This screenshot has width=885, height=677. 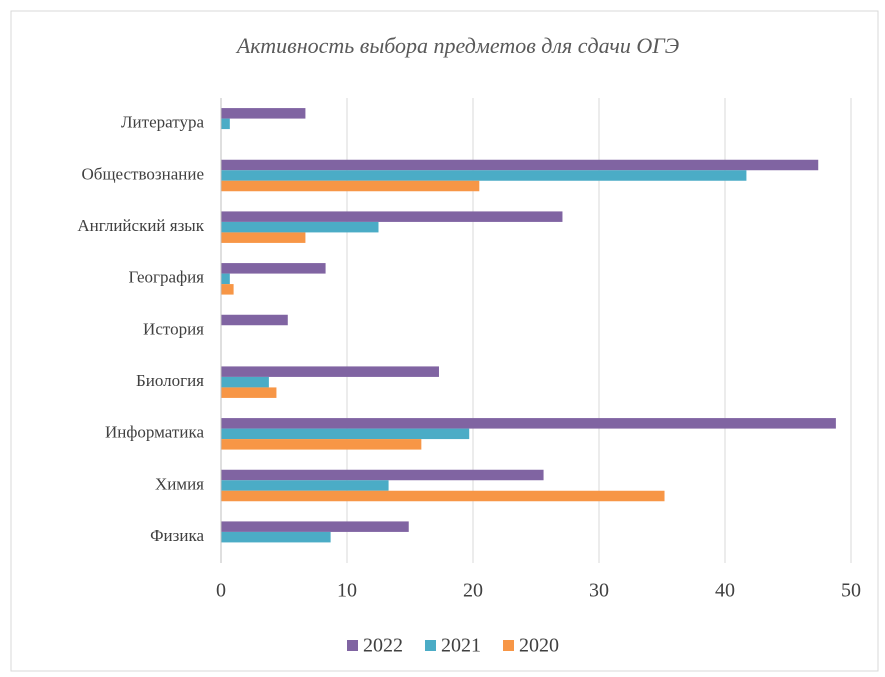 I want to click on y-tick-label: История, so click(x=173, y=328).